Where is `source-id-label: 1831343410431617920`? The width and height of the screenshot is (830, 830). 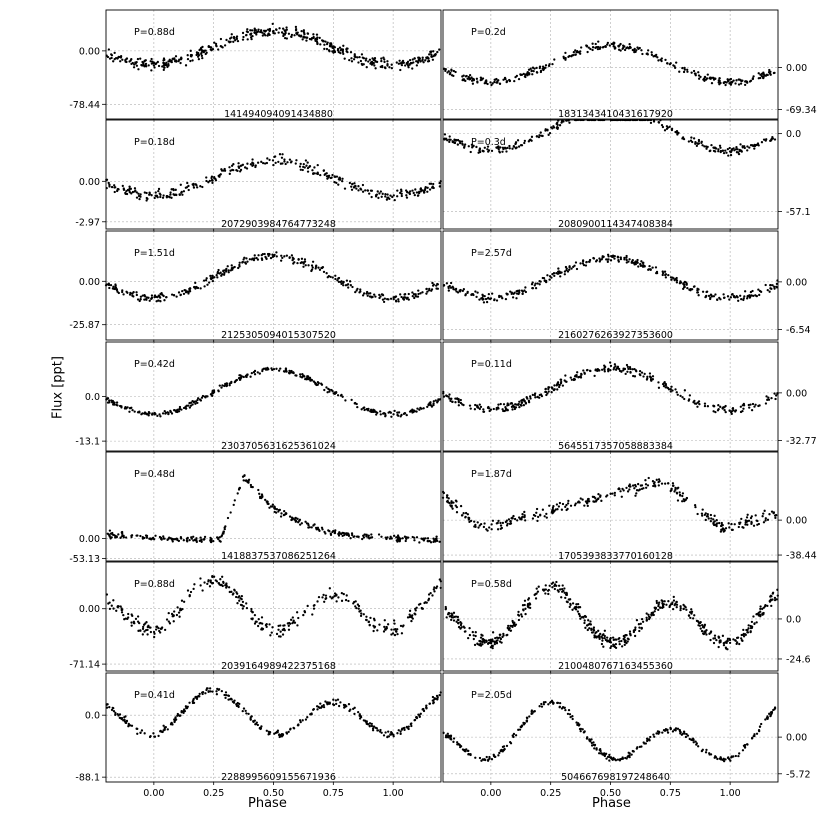 source-id-label: 1831343410431617920 is located at coordinates (615, 114).